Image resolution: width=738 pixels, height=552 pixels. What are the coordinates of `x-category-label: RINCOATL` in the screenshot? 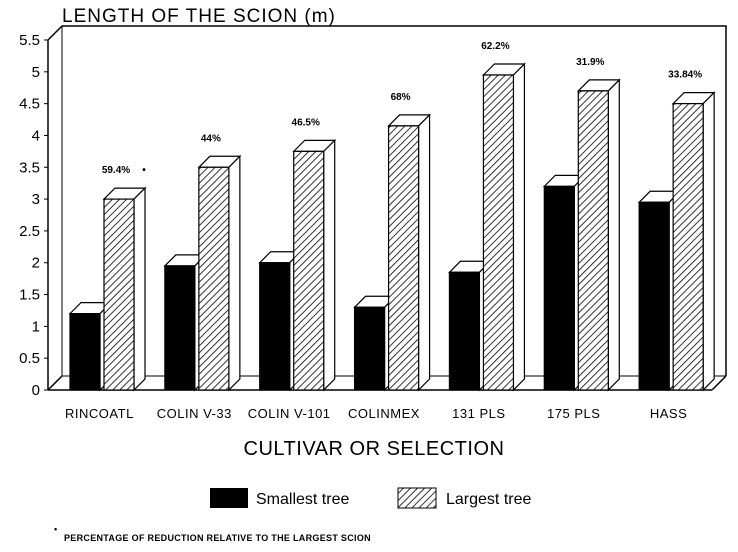 It's located at (99, 413).